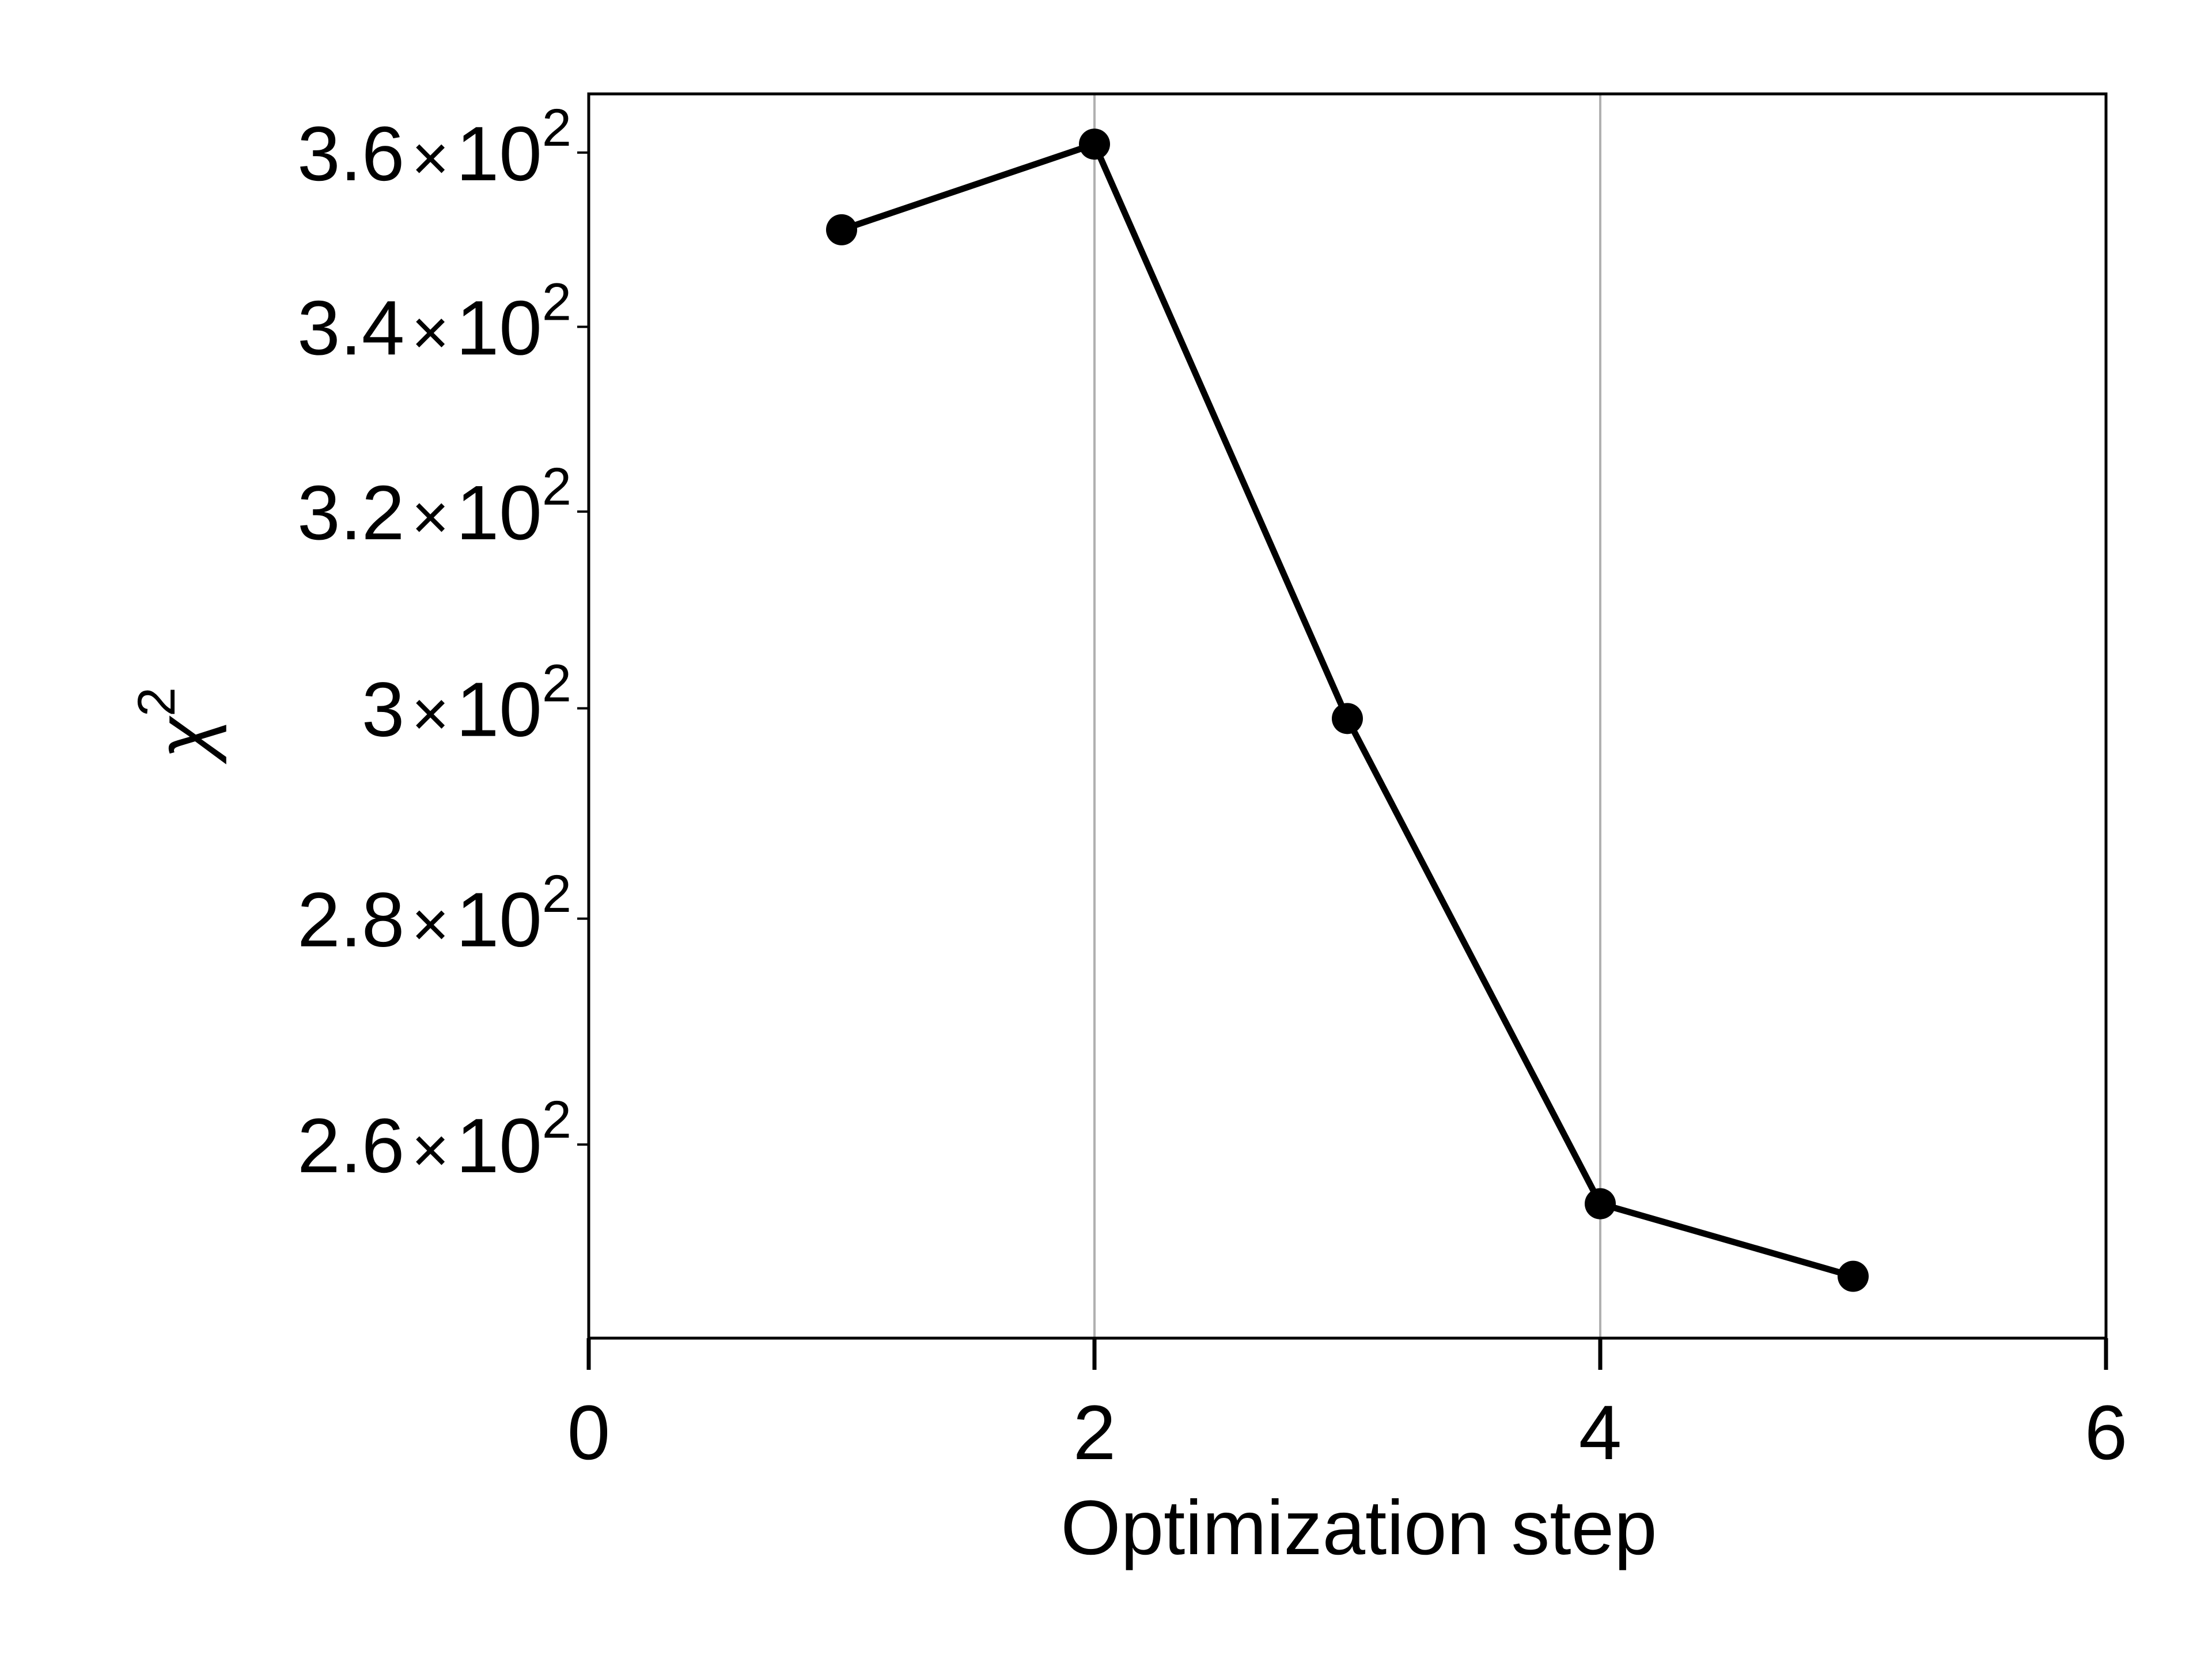 The height and width of the screenshot is (1659, 2212). I want to click on y-axis-ticks: 3.6 ×102 3.4 ×102 3.2 ×102 3 ×102 2.8 ×102 2.6 ×102, so click(443, 644).